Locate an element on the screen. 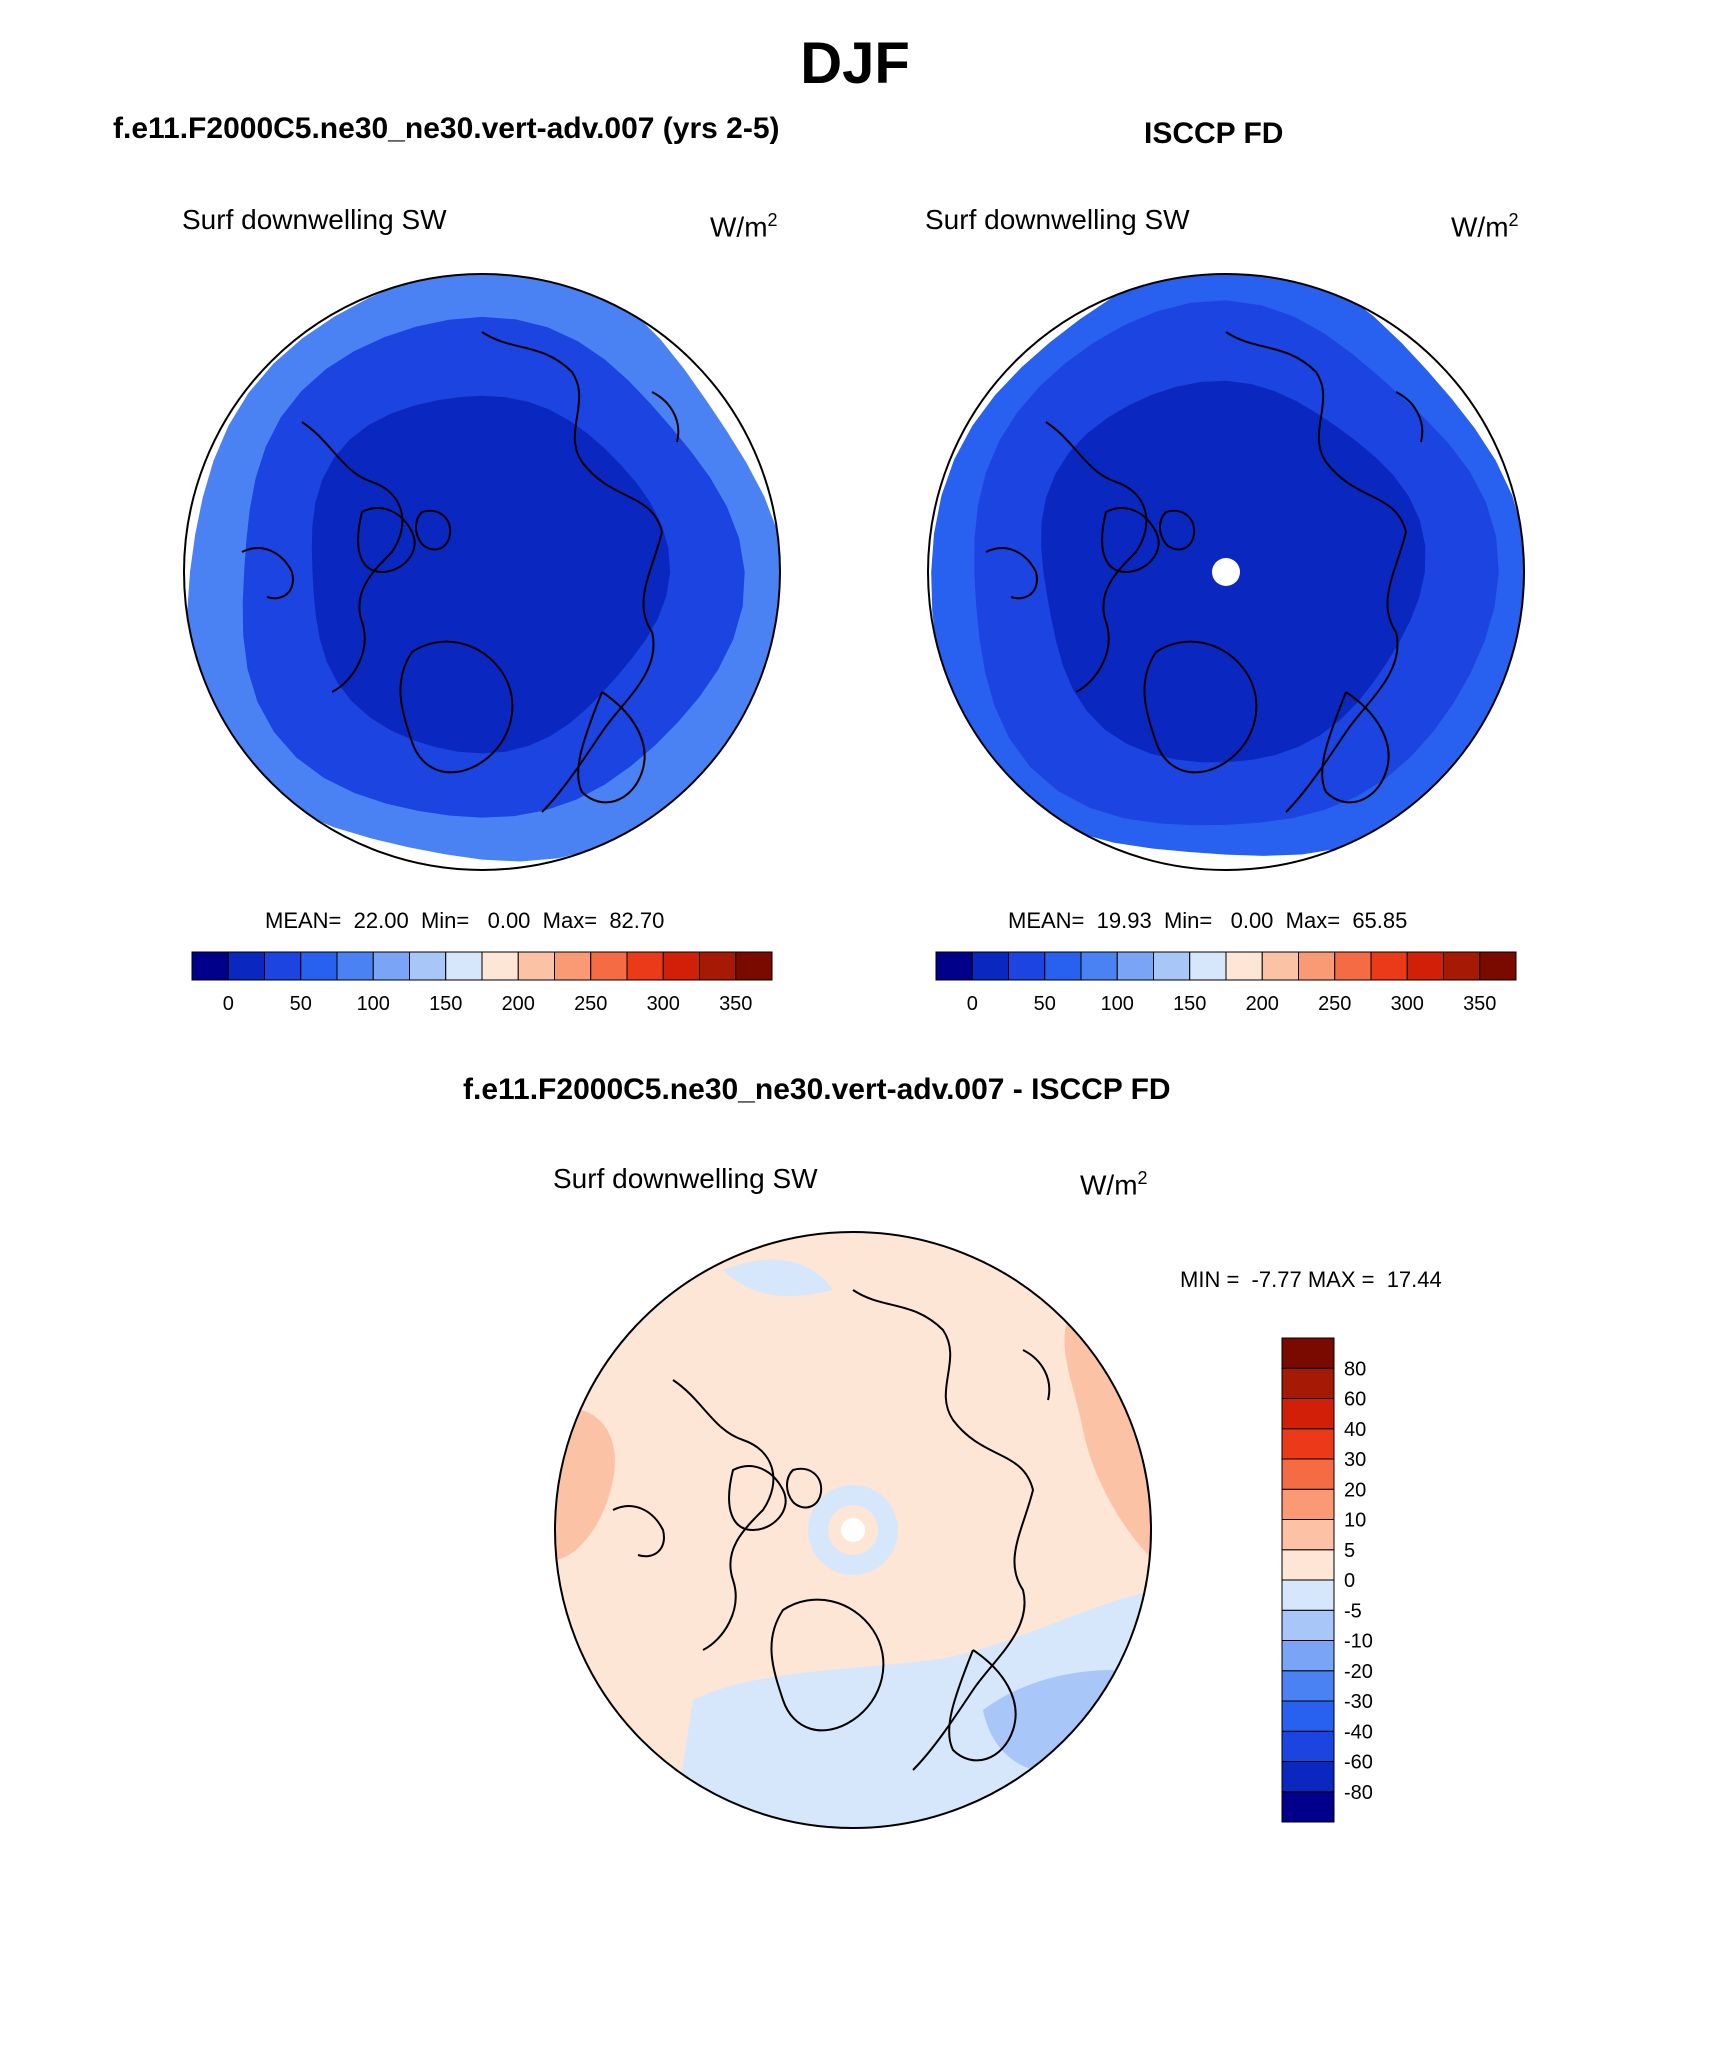 The height and width of the screenshot is (2061, 1710). panel-1-colorbar: 0 50 100 150 200 250 300 350 is located at coordinates (482, 983).